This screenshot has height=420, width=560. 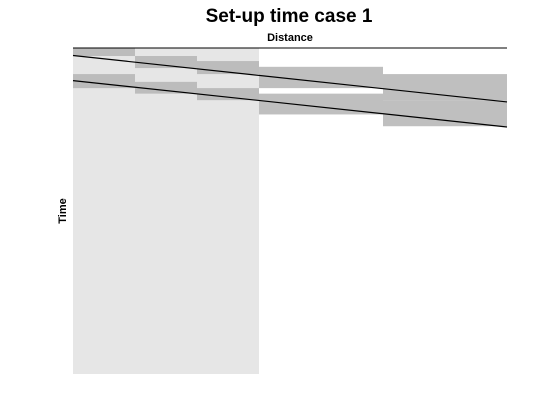 What do you see at coordinates (63, 210) in the screenshot?
I see `y-axis-label: Time` at bounding box center [63, 210].